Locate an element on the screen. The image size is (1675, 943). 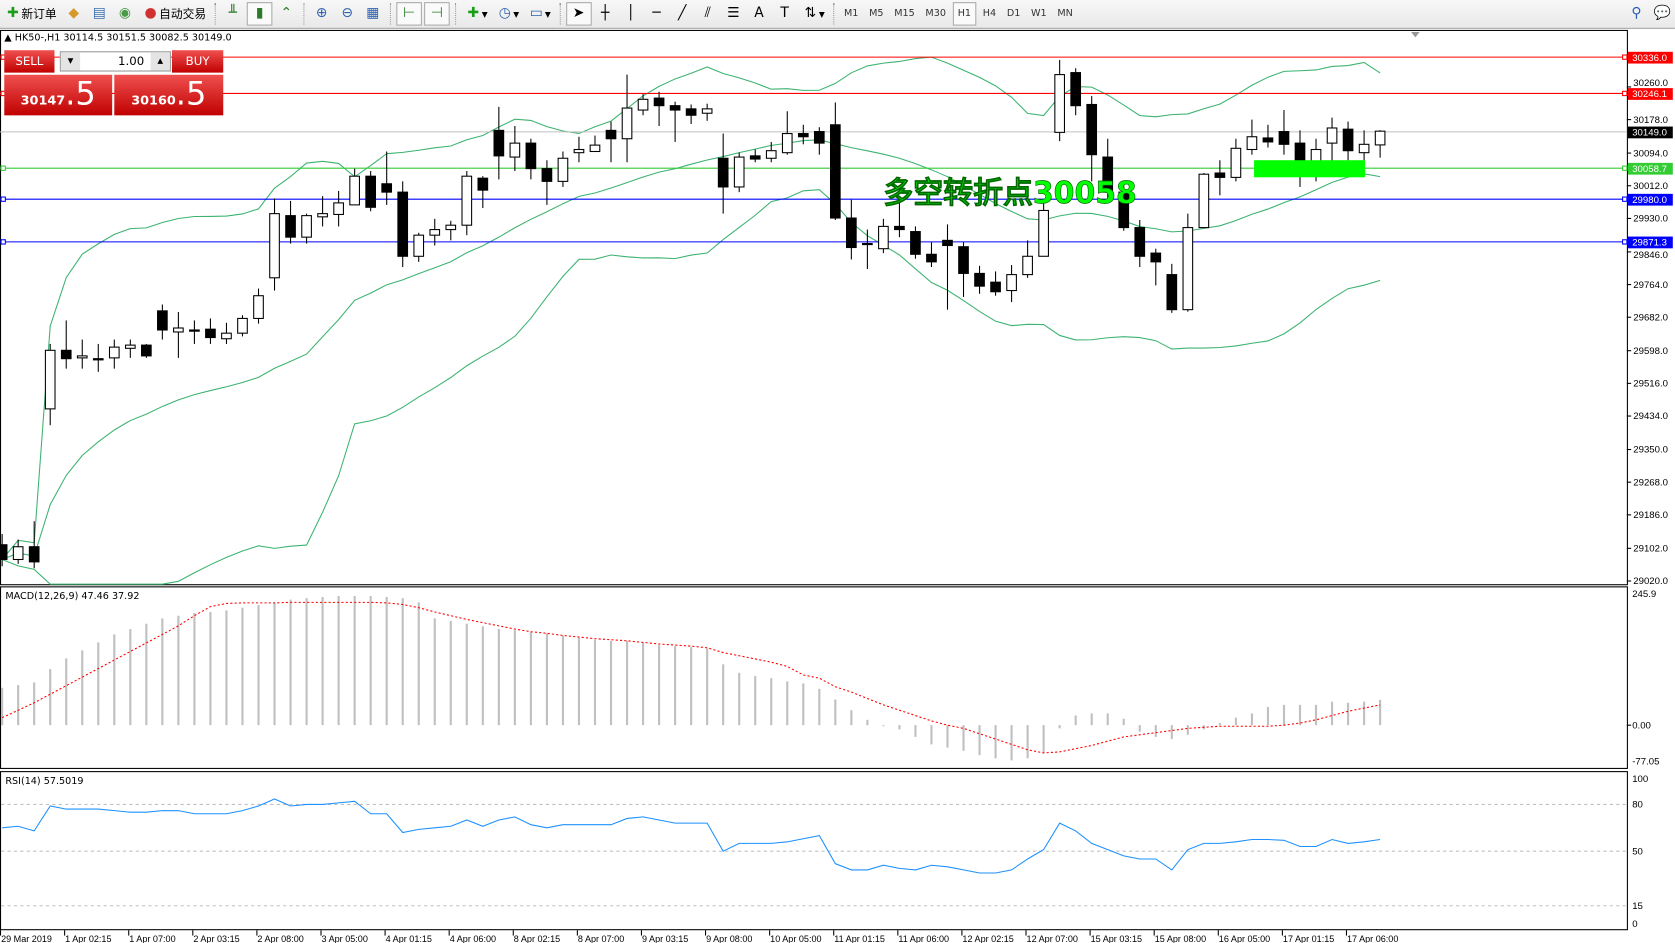
rsi-tick-label: 80 is located at coordinates (1637, 805).